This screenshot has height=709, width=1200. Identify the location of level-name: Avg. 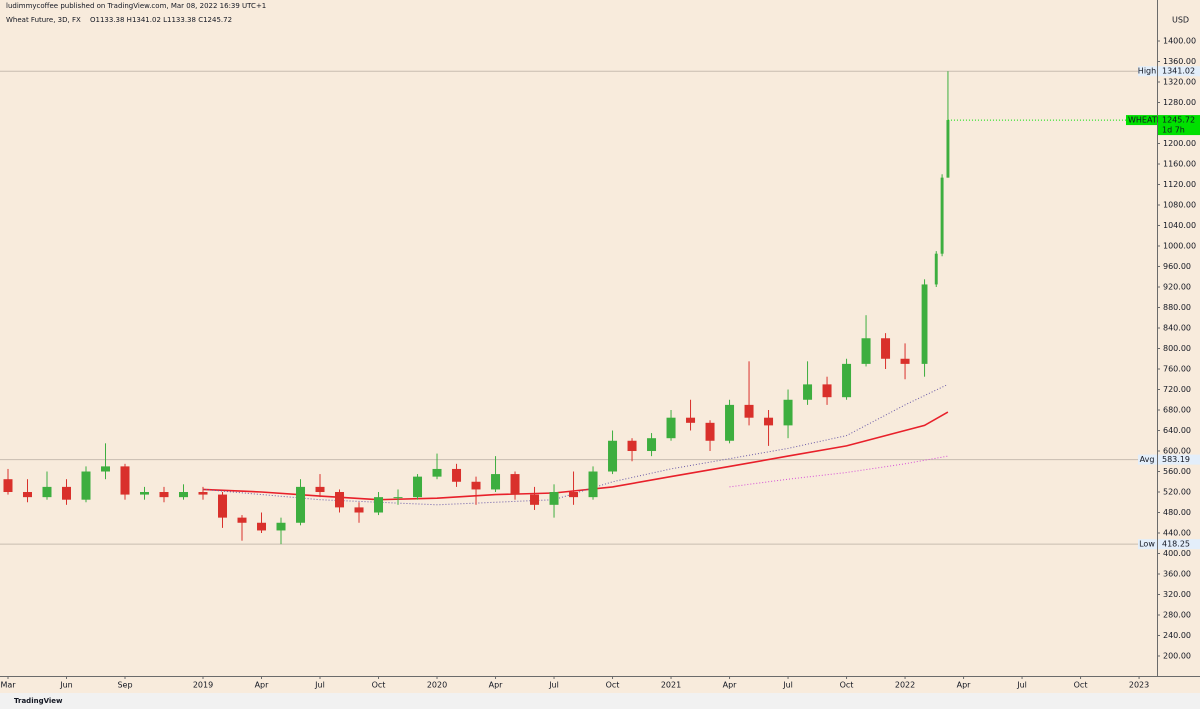
(1147, 459).